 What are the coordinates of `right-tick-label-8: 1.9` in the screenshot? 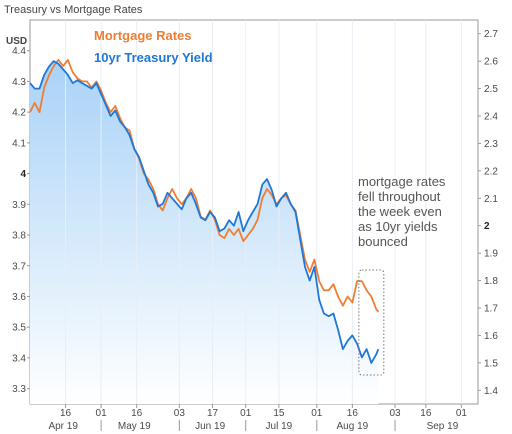 It's located at (491, 254).